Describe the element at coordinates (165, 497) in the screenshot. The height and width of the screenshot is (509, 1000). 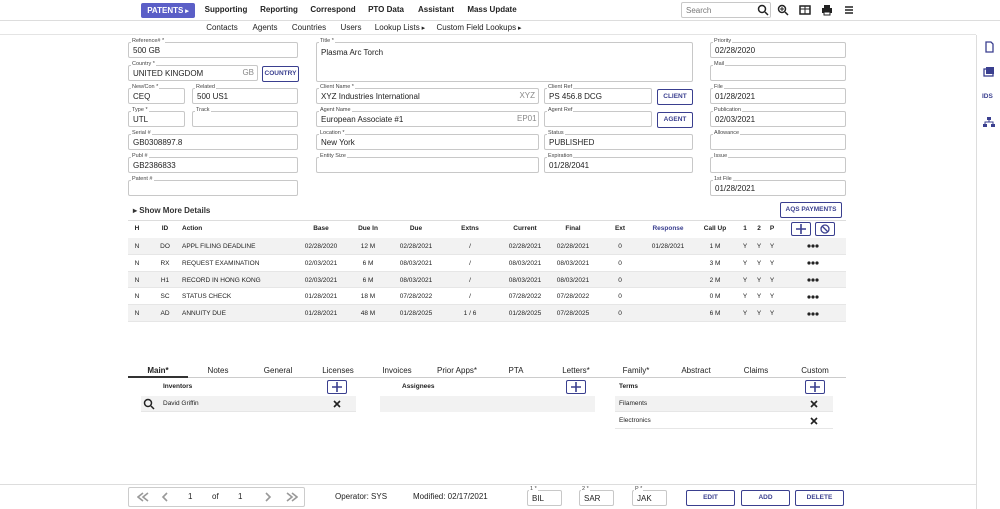
I see `prev-page` at that location.